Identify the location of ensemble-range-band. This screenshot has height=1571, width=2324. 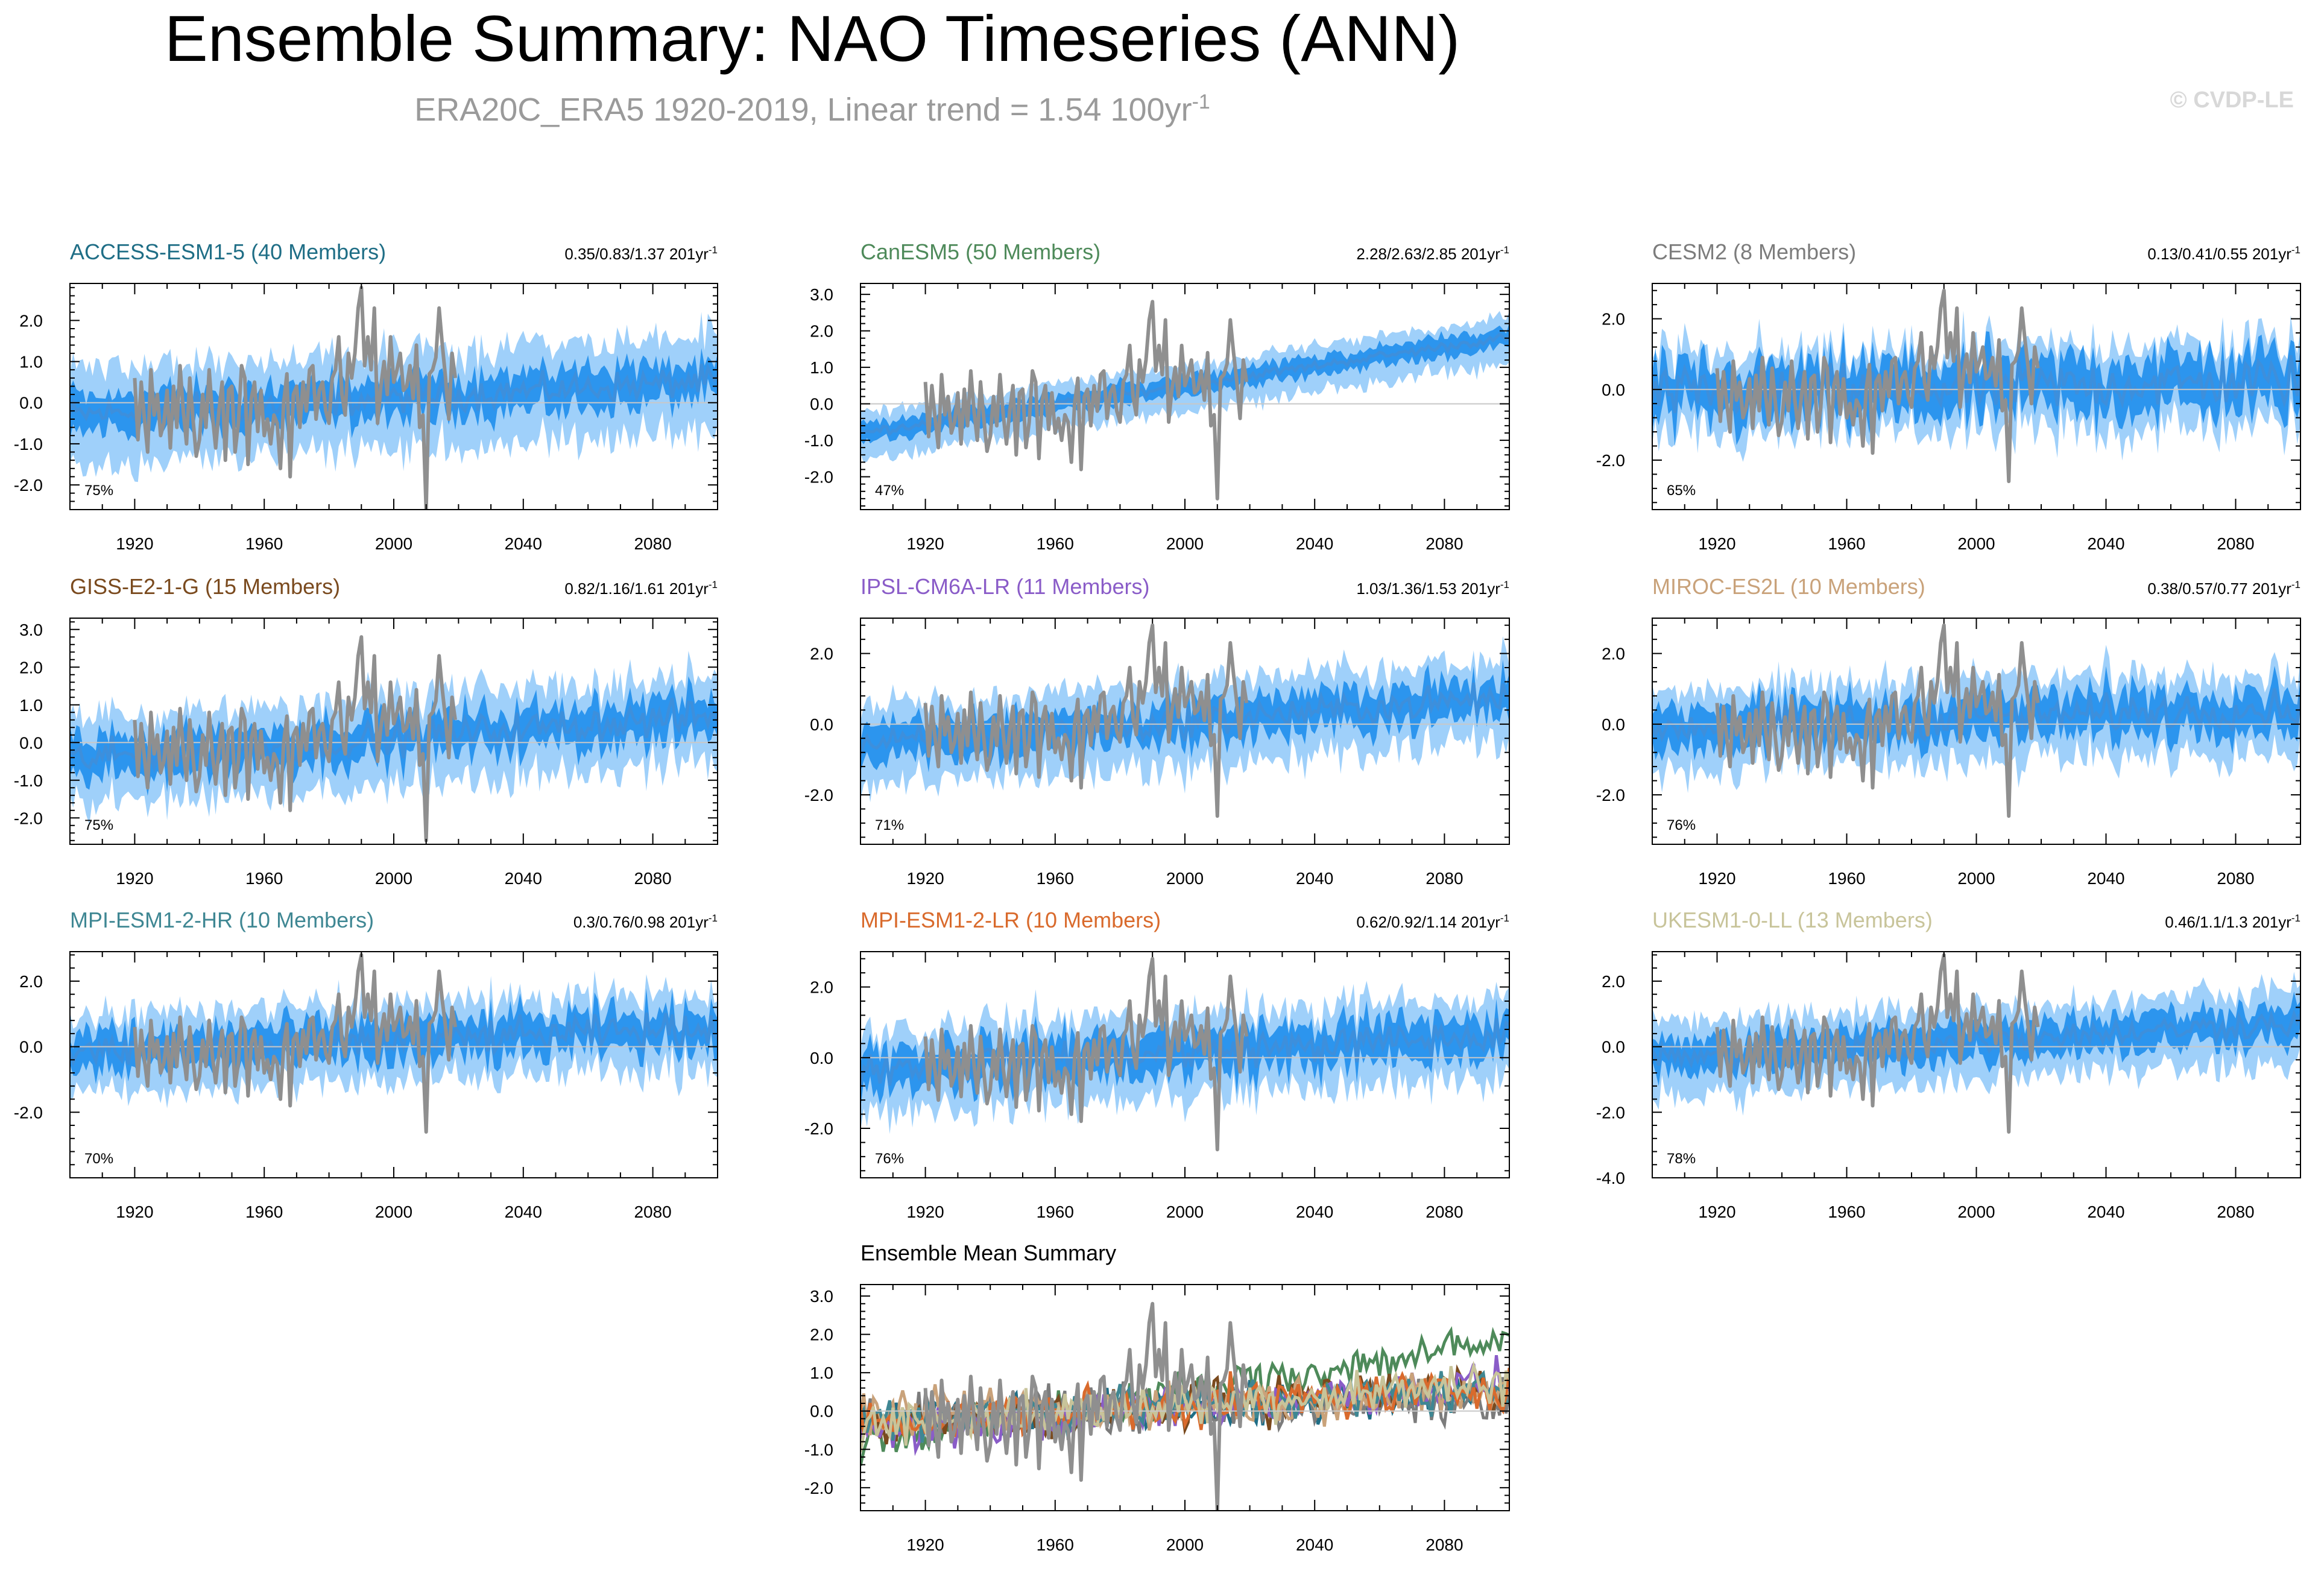
(1976, 1044).